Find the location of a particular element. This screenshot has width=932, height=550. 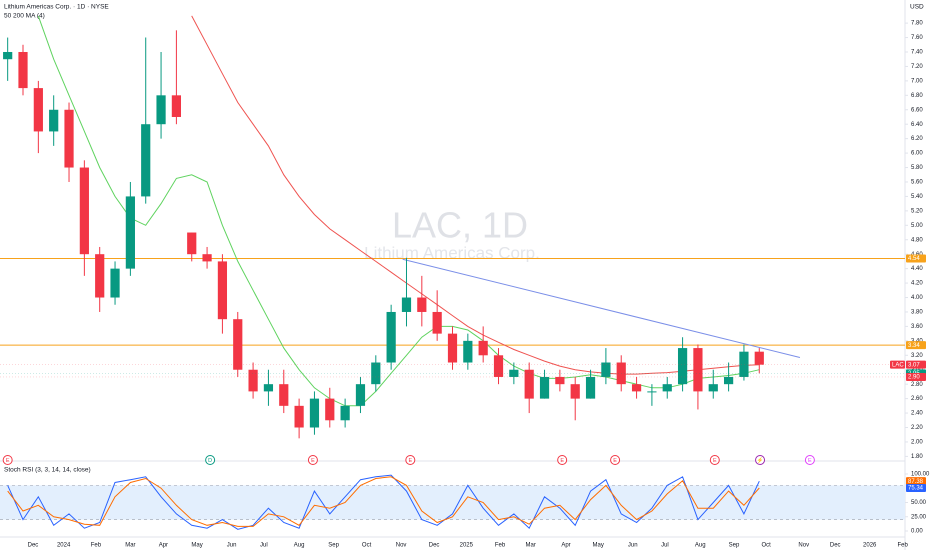

symbol-badge is located at coordinates (897, 364).